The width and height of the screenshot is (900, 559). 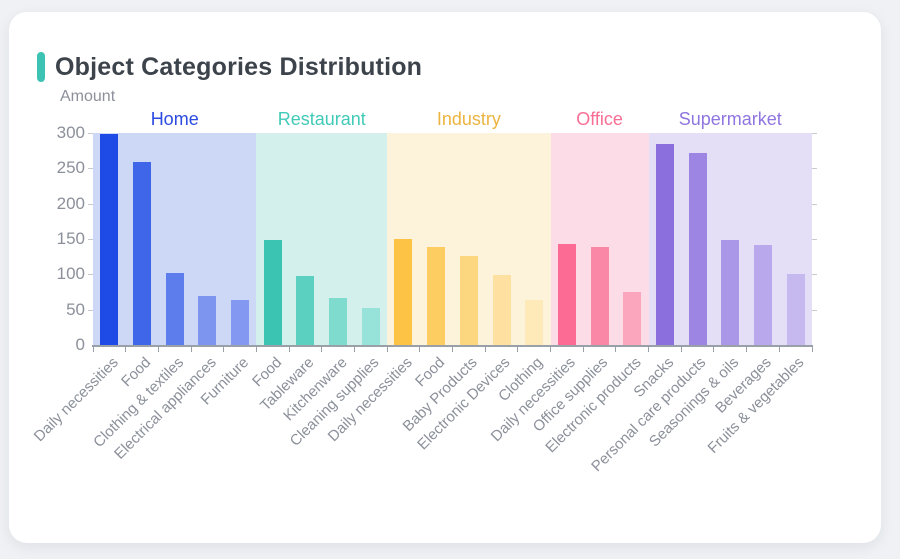 I want to click on bar-restaurant-kitchenware, so click(x=338, y=321).